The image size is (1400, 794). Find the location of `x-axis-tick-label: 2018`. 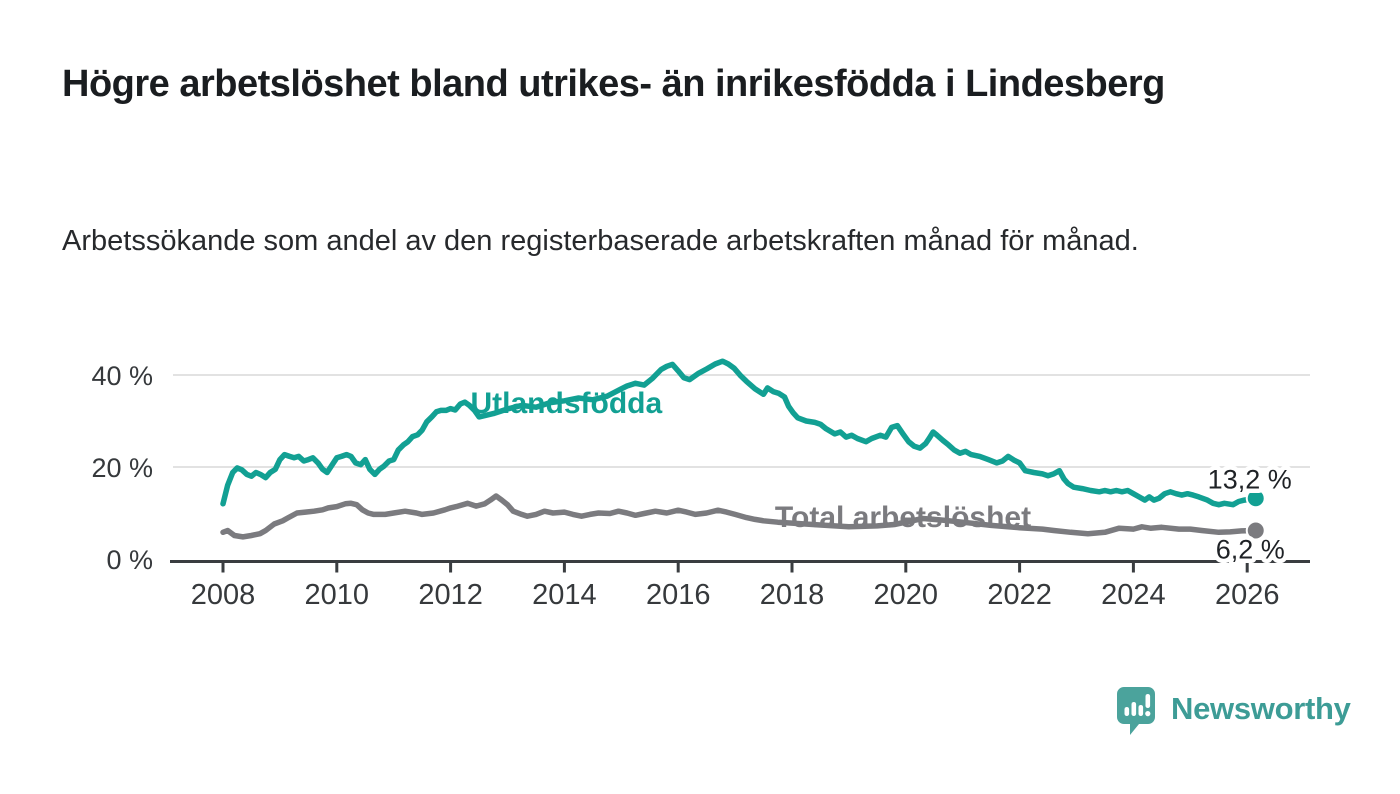

x-axis-tick-label: 2018 is located at coordinates (792, 595).